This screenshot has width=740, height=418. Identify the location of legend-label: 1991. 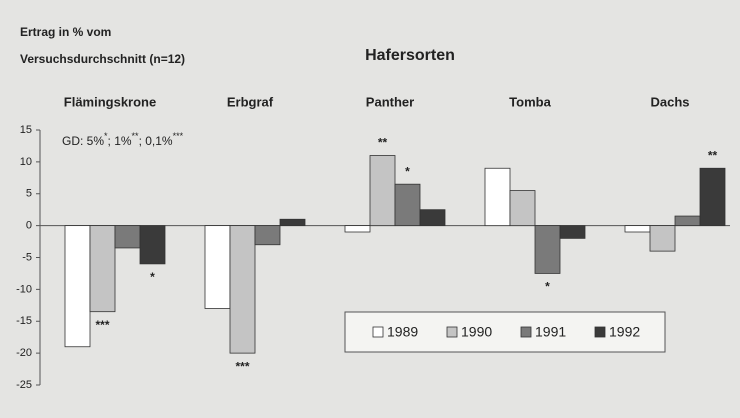
(550, 332).